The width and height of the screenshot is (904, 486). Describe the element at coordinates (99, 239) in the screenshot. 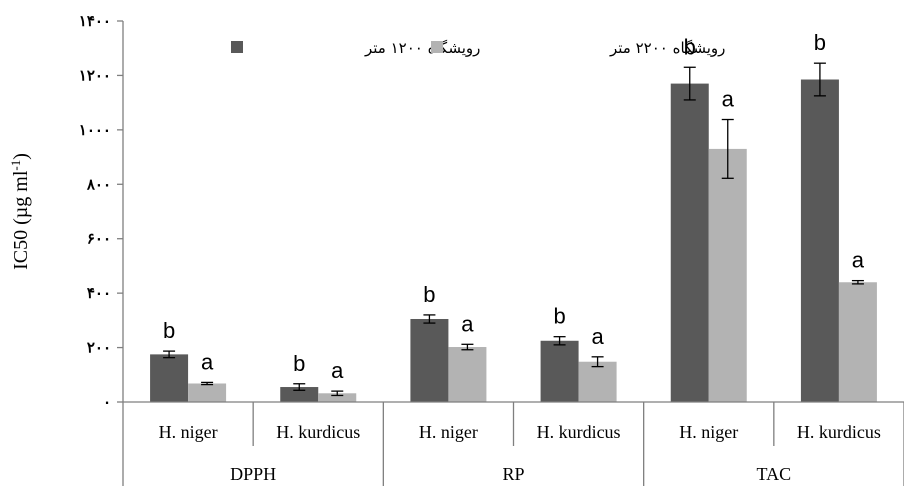

I see `y-tick-label: ۶٠٠` at that location.